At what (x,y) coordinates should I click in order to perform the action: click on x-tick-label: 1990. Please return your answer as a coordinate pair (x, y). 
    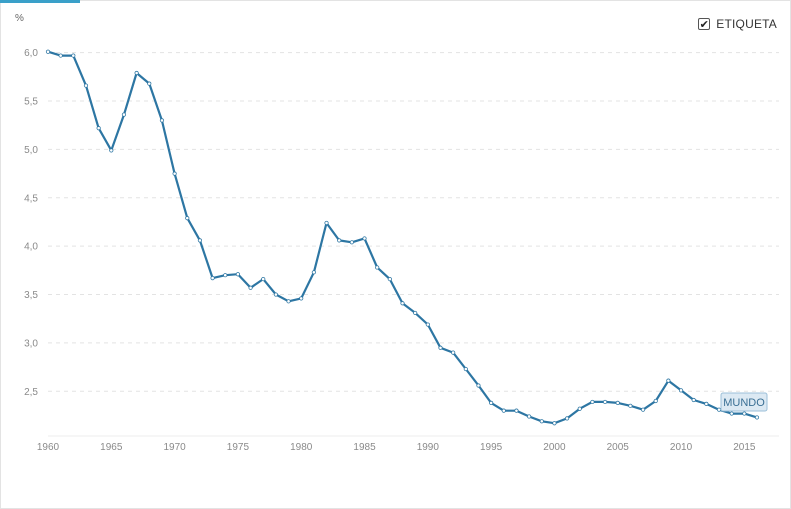
    Looking at the image, I should click on (428, 447).